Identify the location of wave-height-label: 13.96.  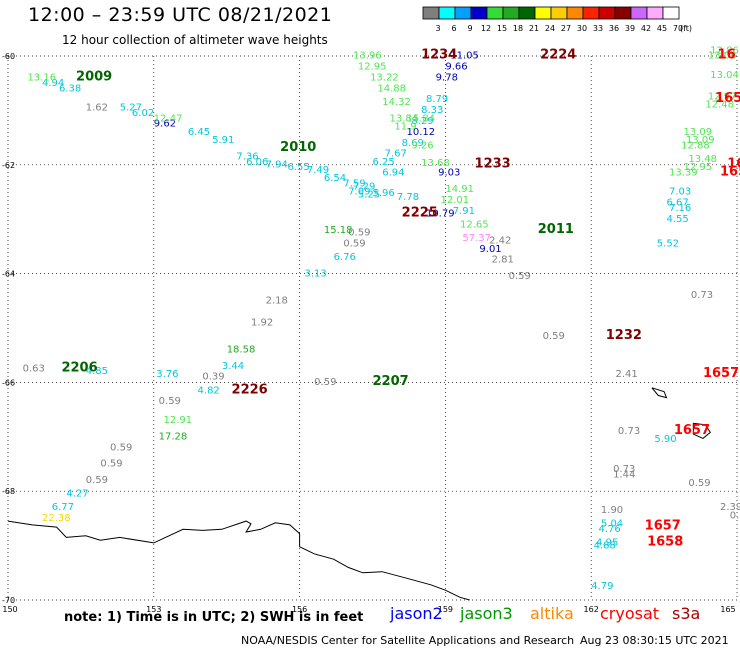
(367, 56).